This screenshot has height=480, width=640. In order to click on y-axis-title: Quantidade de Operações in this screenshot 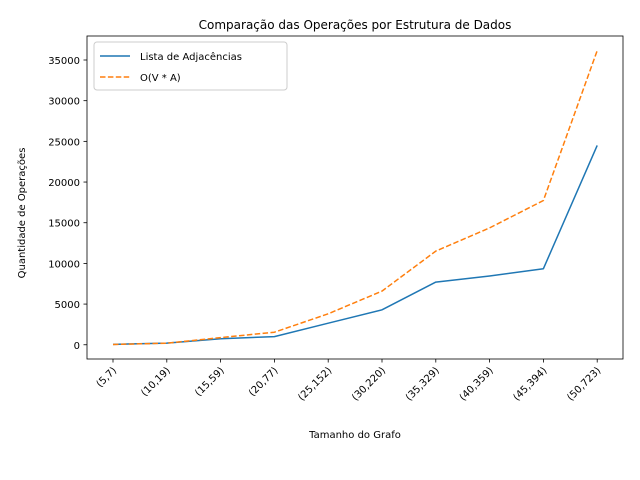, I will do `click(22, 213)`.